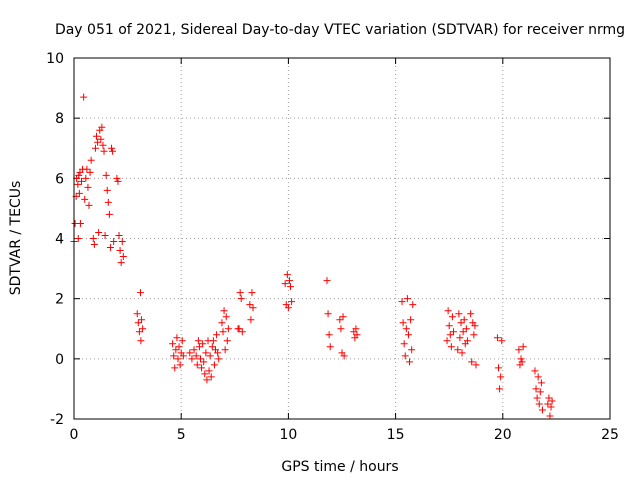 The image size is (640, 480). I want to click on y-tick-label: 10, so click(55, 59).